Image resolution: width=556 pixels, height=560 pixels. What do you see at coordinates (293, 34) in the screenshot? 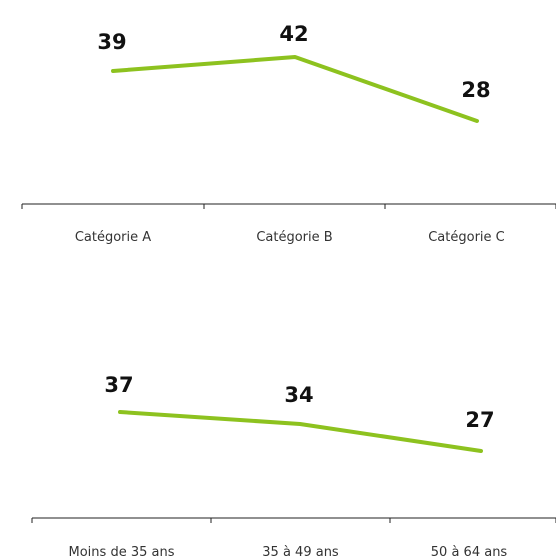
I see `data-label: 42` at bounding box center [293, 34].